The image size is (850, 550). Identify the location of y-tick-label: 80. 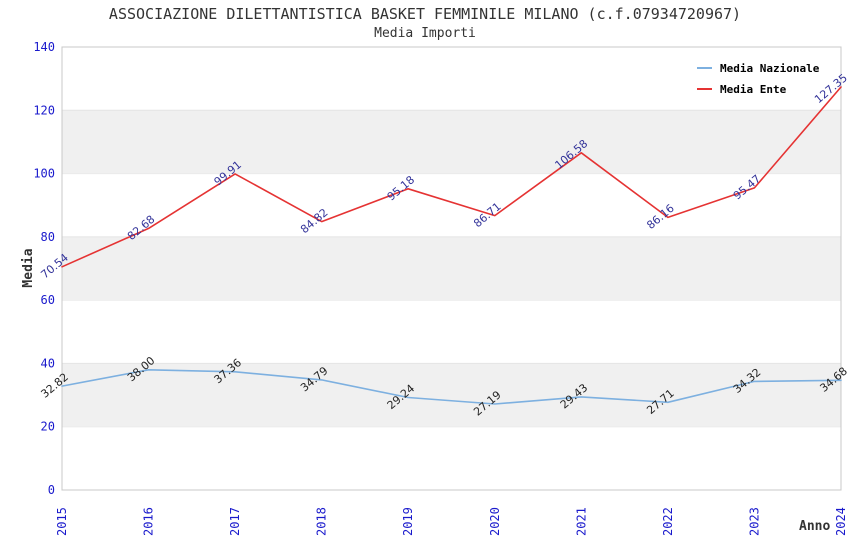
(48, 237).